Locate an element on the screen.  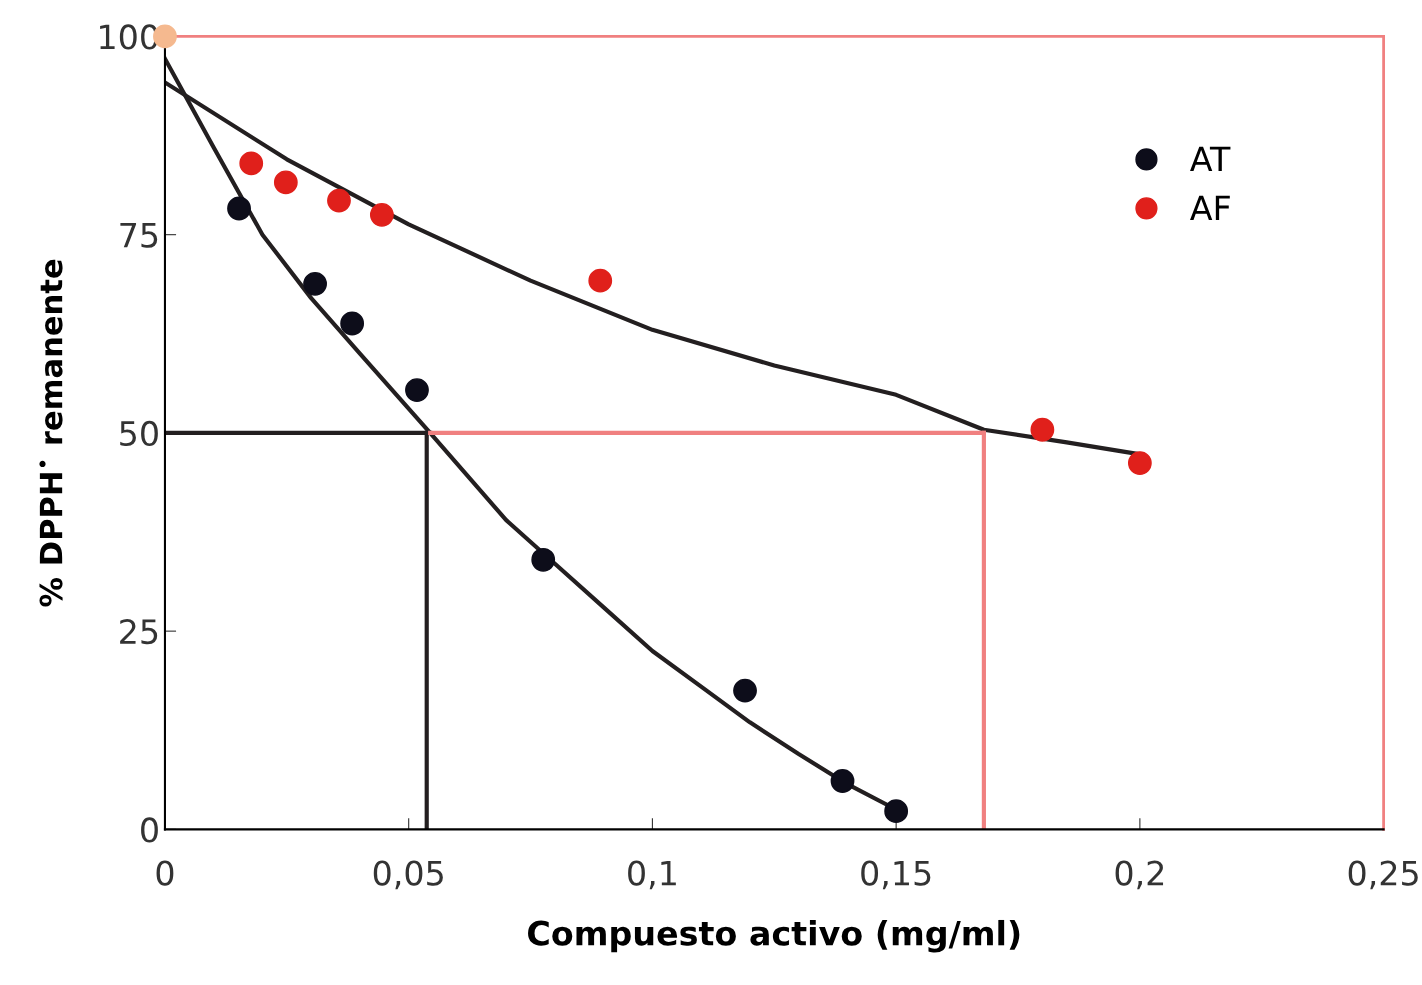
x-tick-label: 0 is located at coordinates (165, 873).